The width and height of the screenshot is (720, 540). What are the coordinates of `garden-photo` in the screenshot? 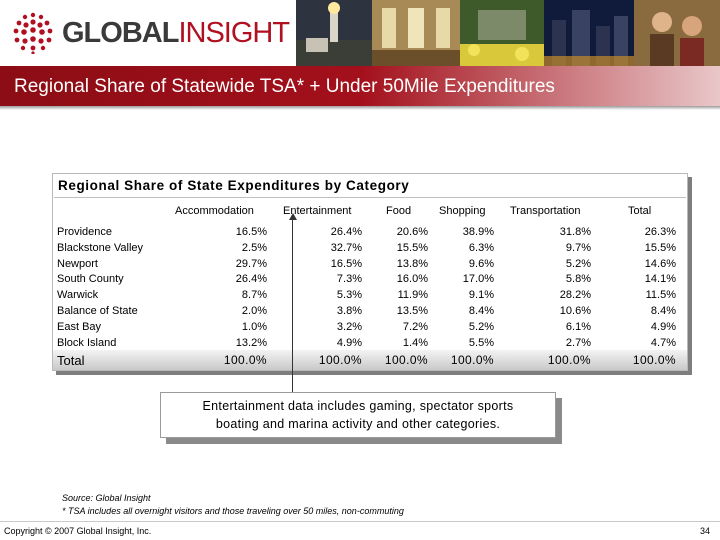 It's located at (502, 33).